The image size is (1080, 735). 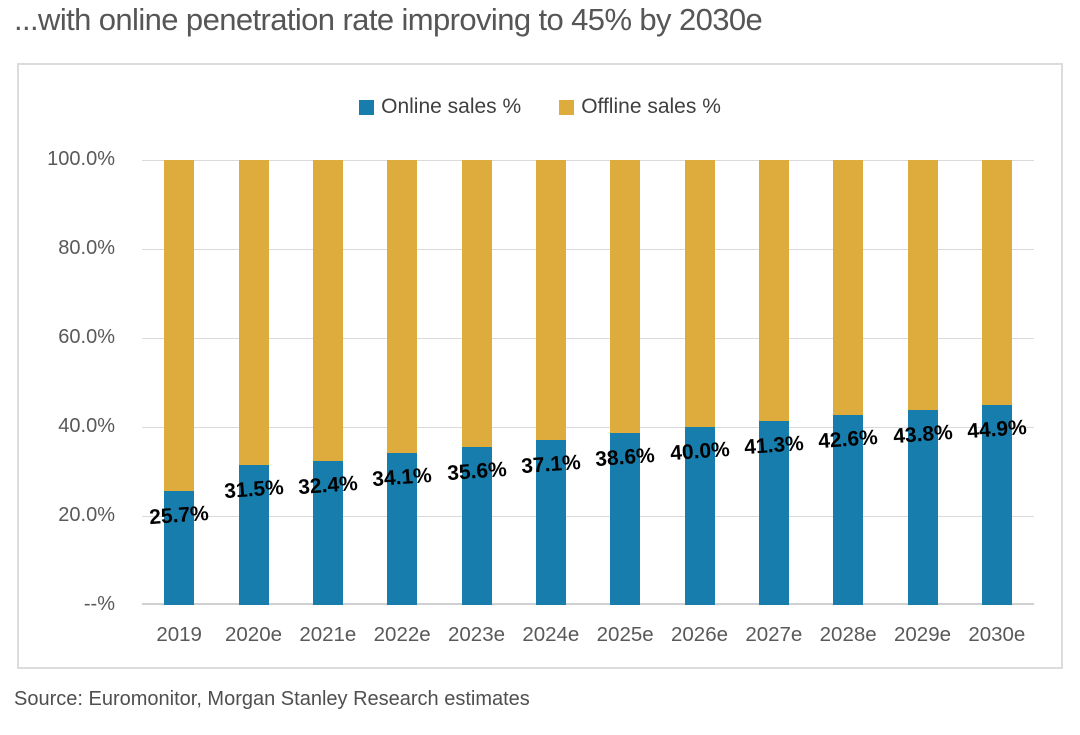 I want to click on online-value-label: 44.9%, so click(x=997, y=430).